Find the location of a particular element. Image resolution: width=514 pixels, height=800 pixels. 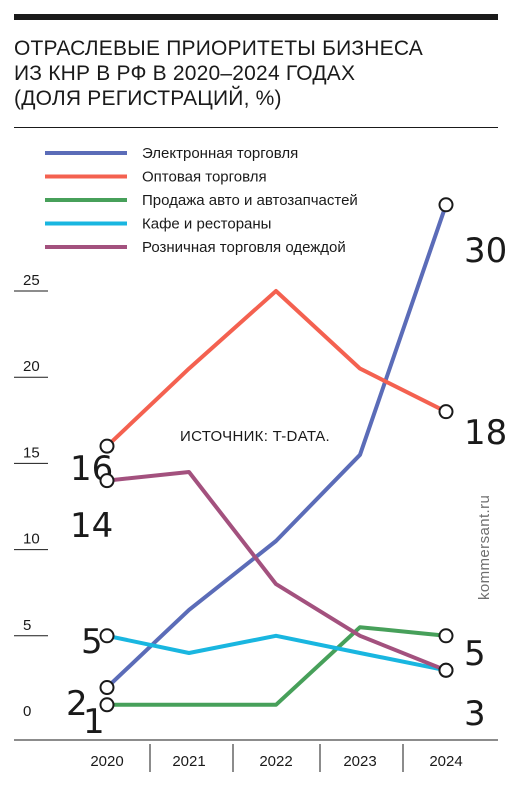

x-tick-label: 2023 is located at coordinates (359, 761).